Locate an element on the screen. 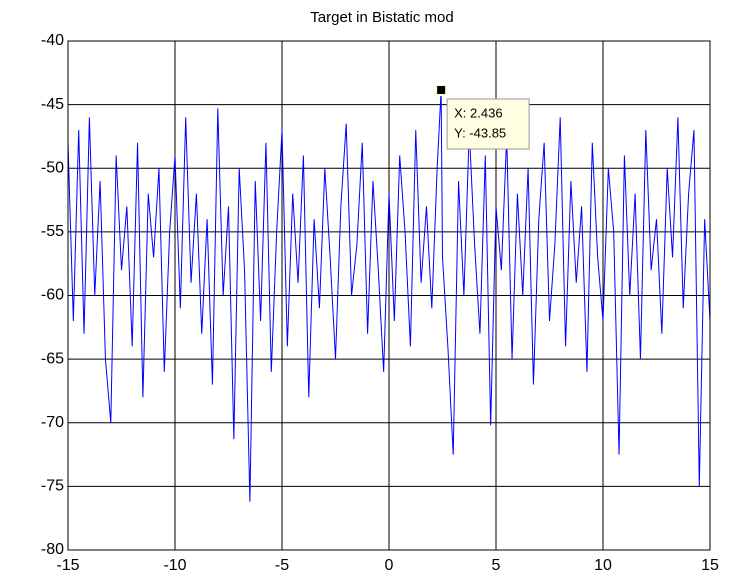 This screenshot has width=753, height=581. x-tick-label: 10 is located at coordinates (603, 565).